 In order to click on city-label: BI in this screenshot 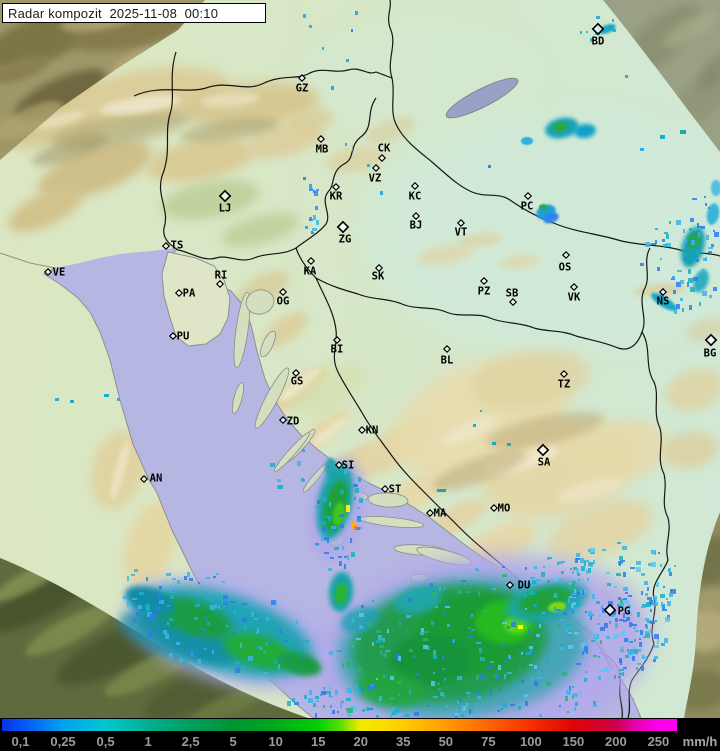, I will do `click(337, 350)`.